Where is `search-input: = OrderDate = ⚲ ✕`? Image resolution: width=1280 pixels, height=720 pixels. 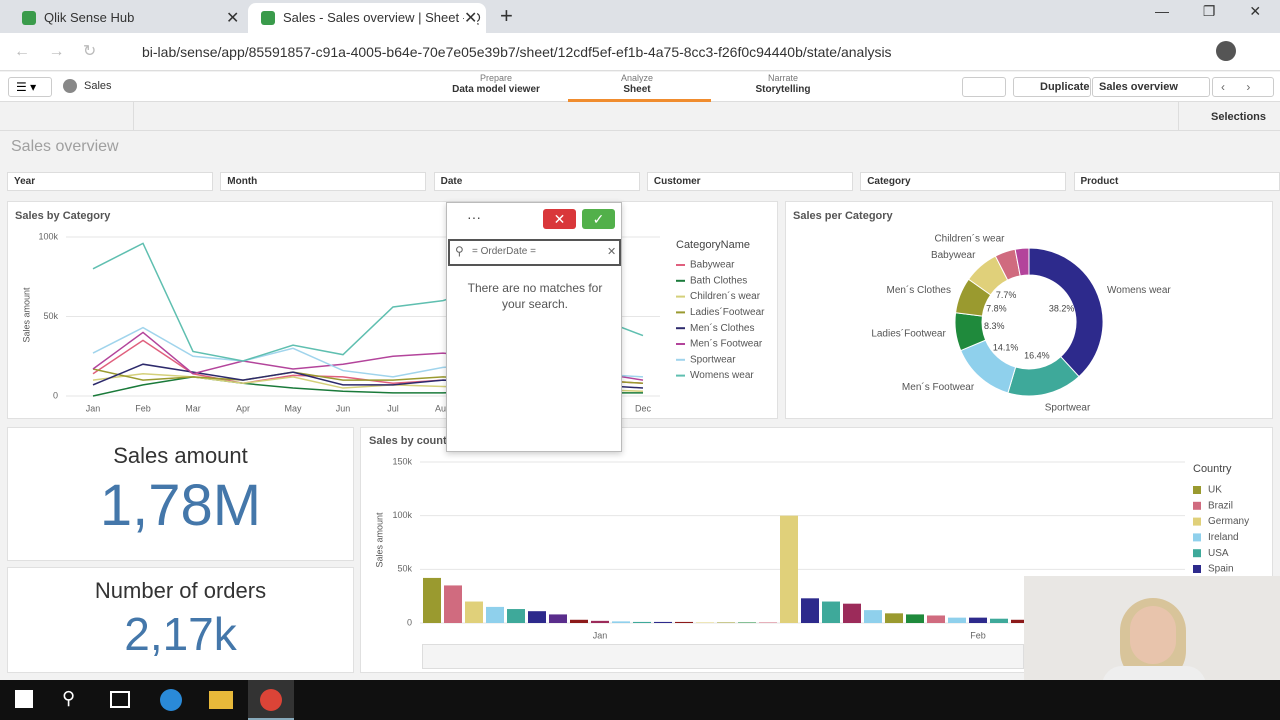 search-input: = OrderDate = ⚲ ✕ is located at coordinates (534, 252).